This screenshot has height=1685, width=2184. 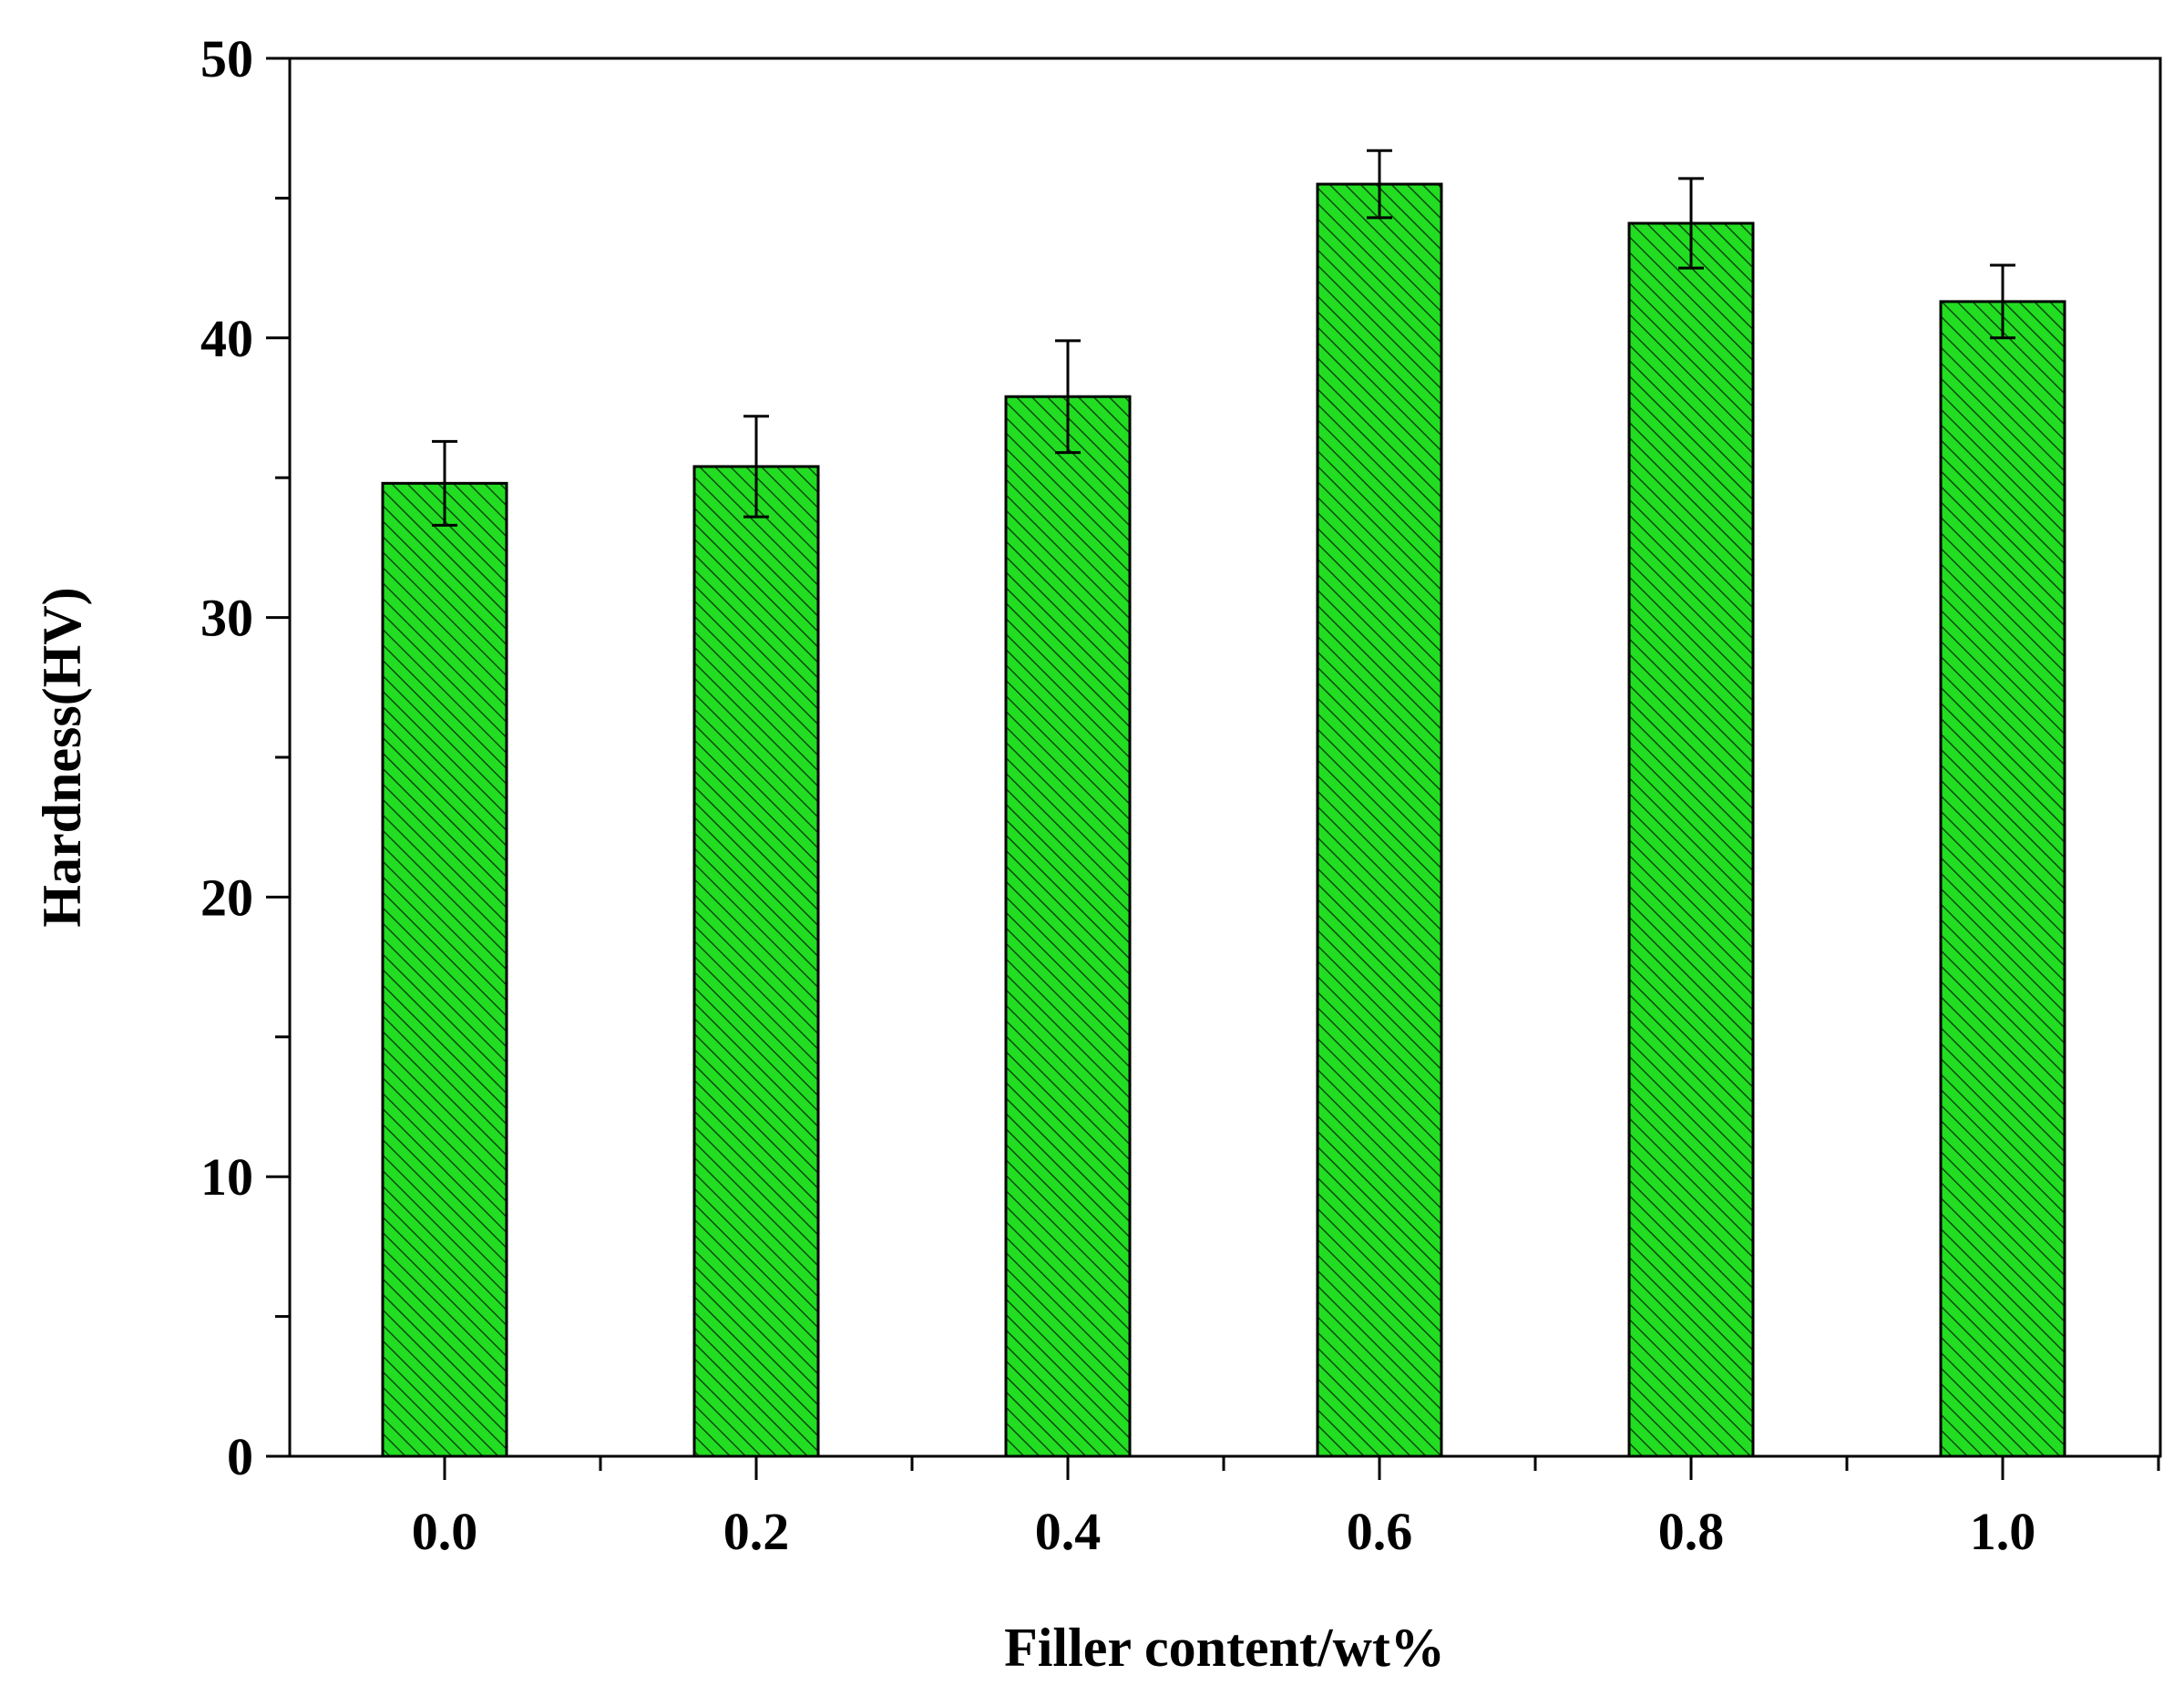 What do you see at coordinates (1380, 1531) in the screenshot?
I see `x-tick-label: 0.6` at bounding box center [1380, 1531].